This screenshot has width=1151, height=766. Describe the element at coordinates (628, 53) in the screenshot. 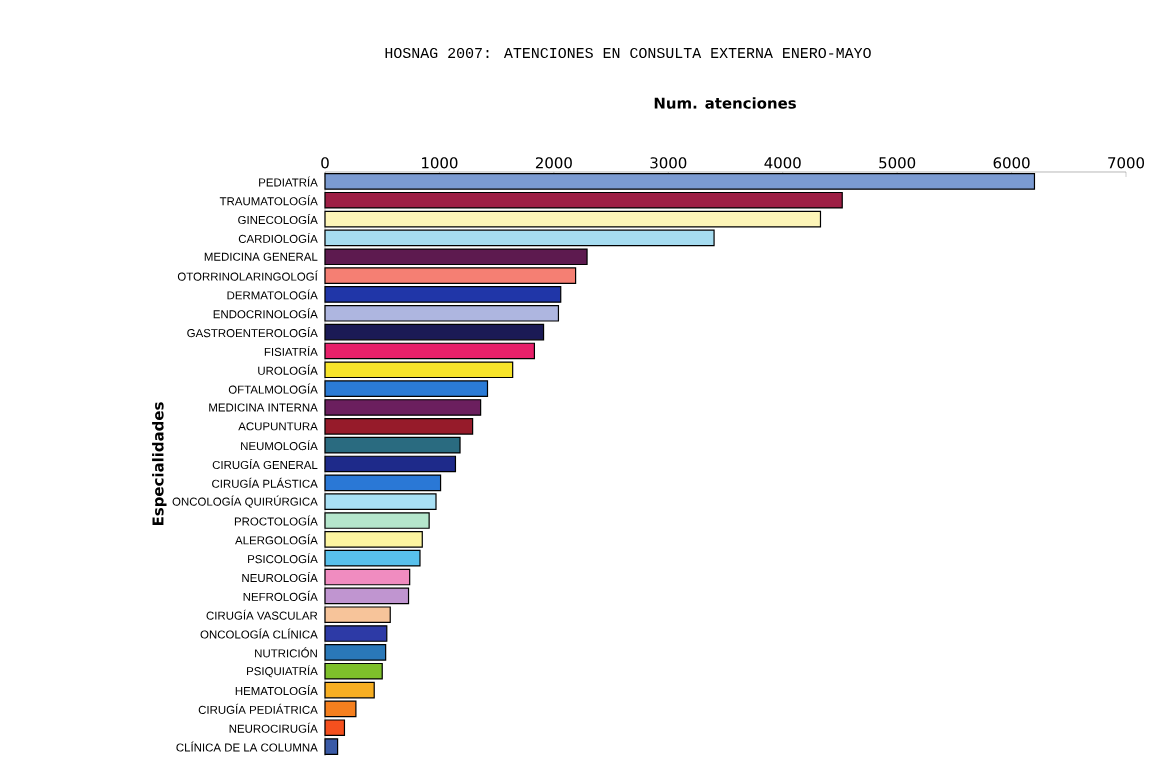

I see `chart-title: HOSNAG 2007: ATENCIONES EN CONSULTA EXTERNA ENERO-MAYO` at that location.